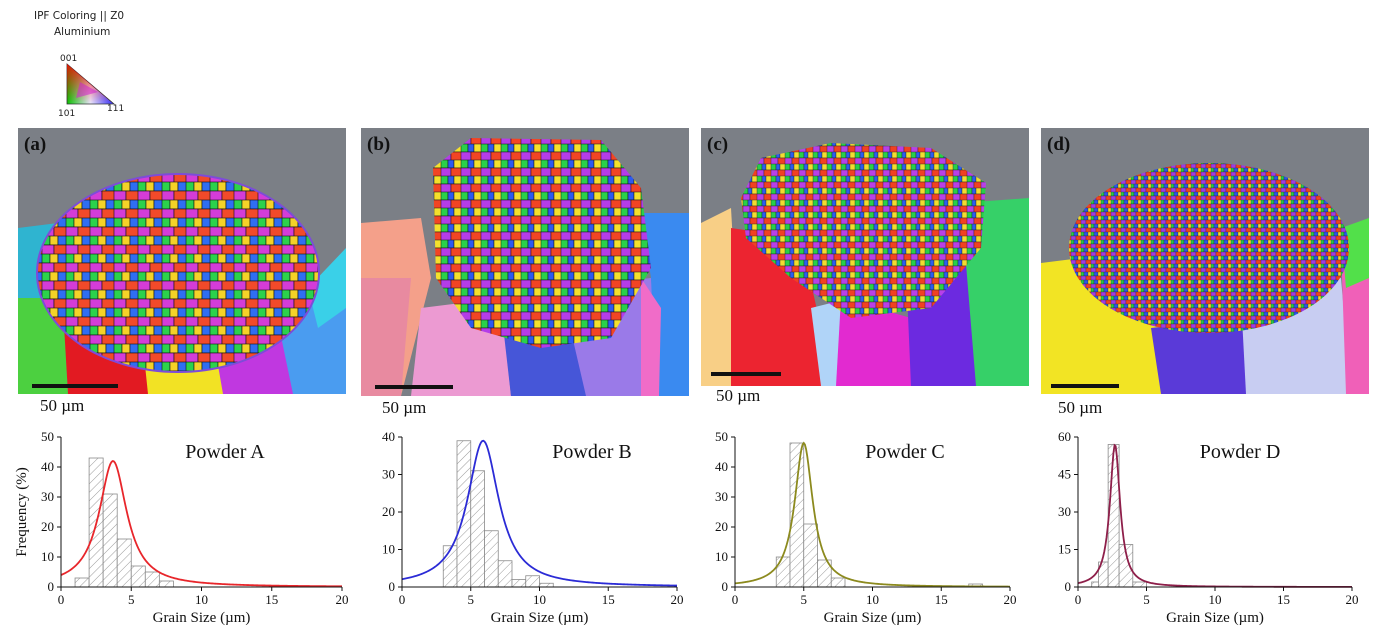  I want to click on x-tick-label-d-4: 20, so click(1352, 599).